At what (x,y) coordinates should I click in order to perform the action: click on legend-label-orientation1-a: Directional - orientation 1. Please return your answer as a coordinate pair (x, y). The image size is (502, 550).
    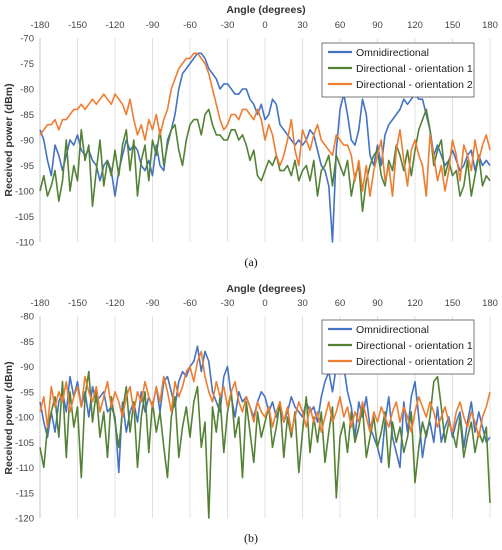
    Looking at the image, I should click on (414, 69).